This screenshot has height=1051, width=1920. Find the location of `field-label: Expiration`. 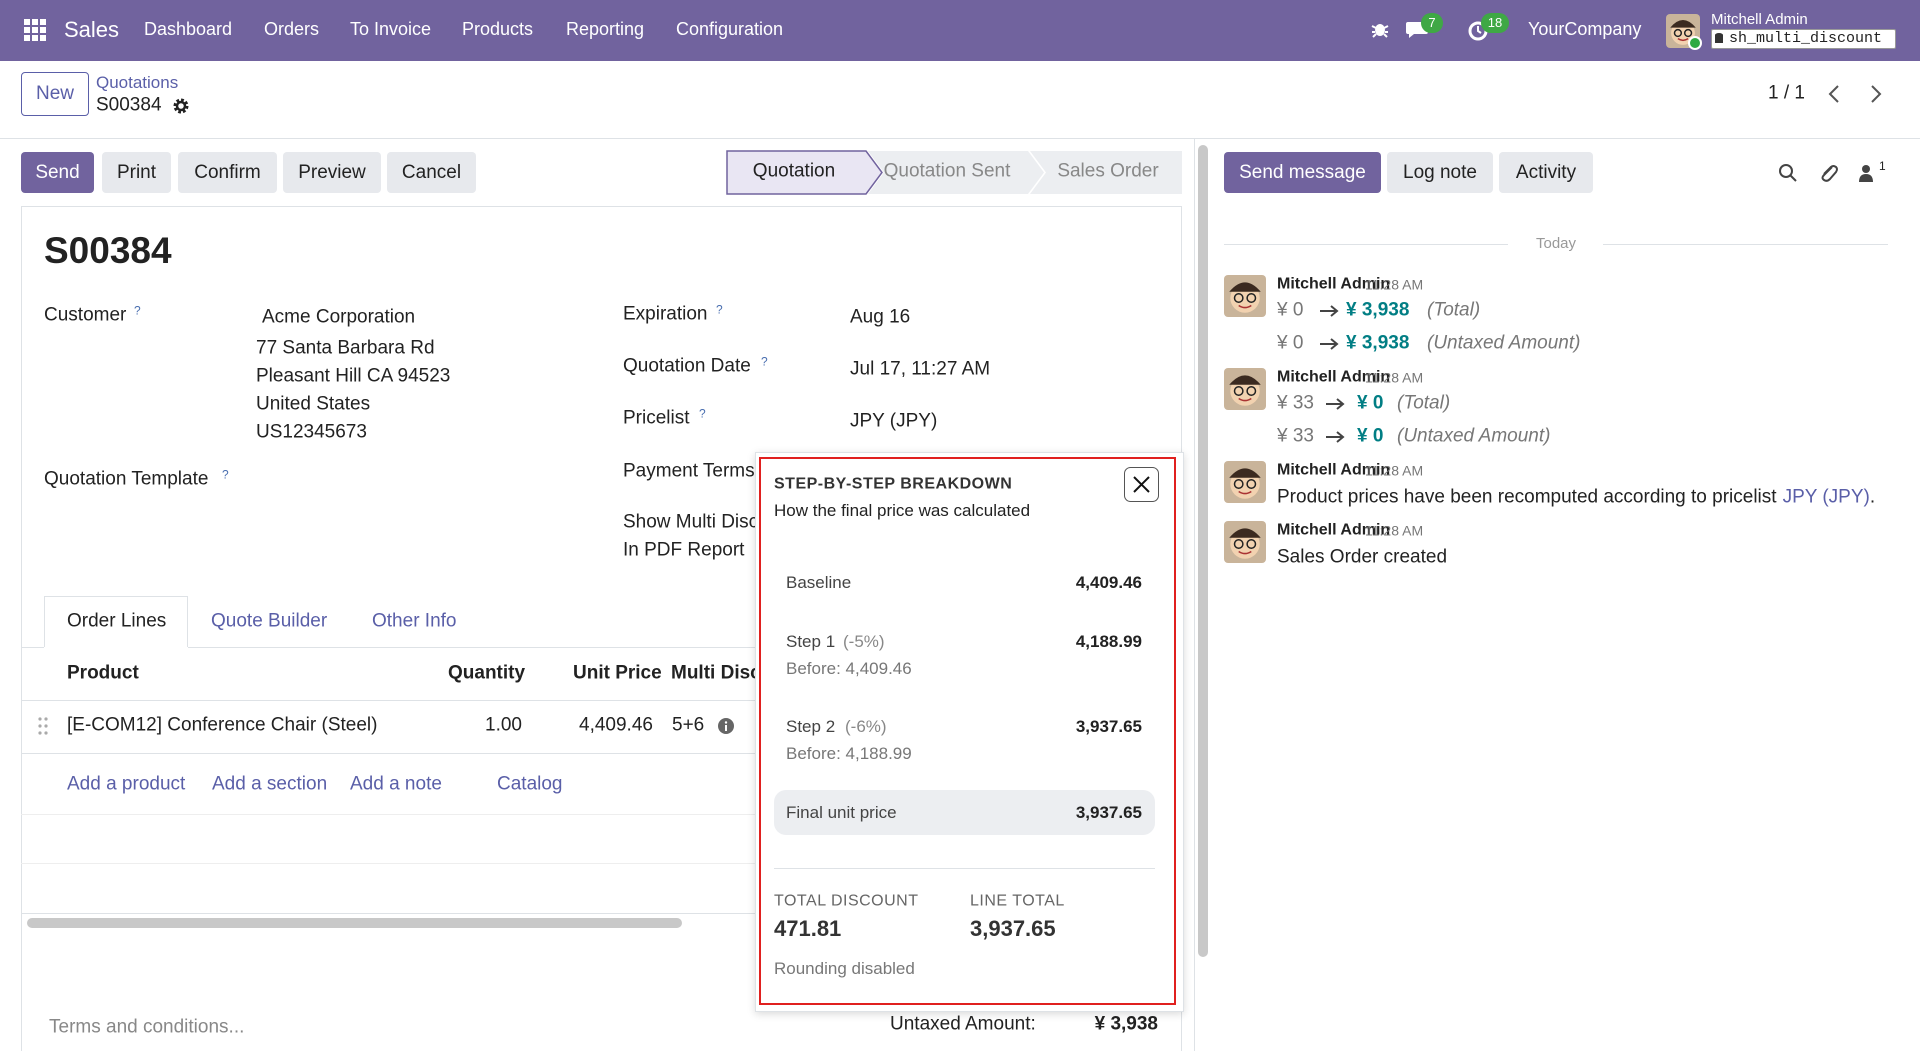

field-label: Expiration is located at coordinates (665, 314).